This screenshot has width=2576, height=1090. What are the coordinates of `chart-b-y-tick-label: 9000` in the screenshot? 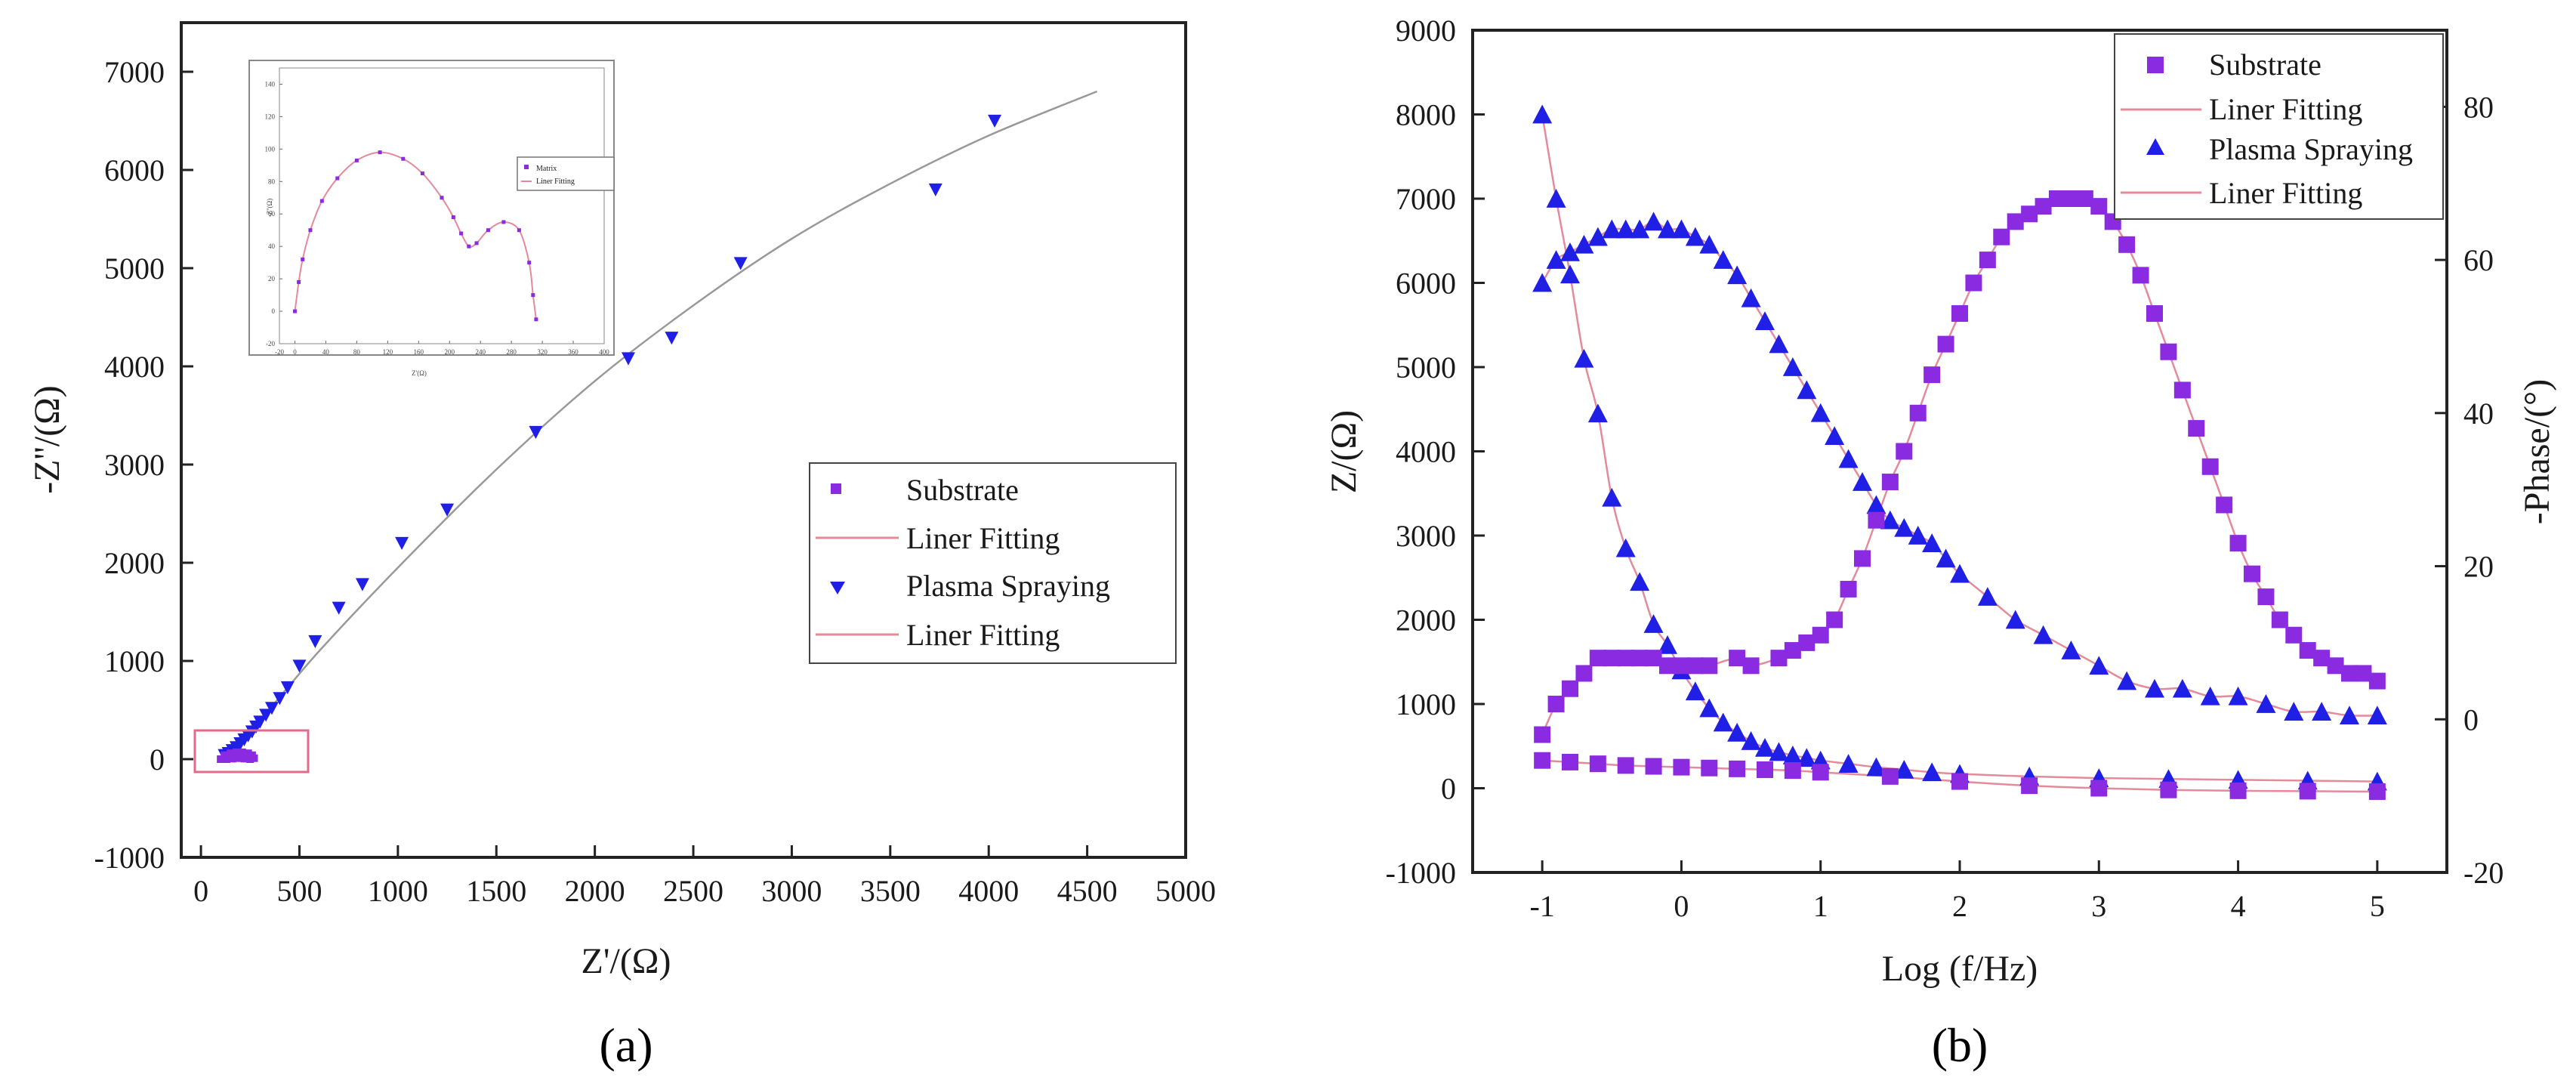 It's located at (1426, 31).